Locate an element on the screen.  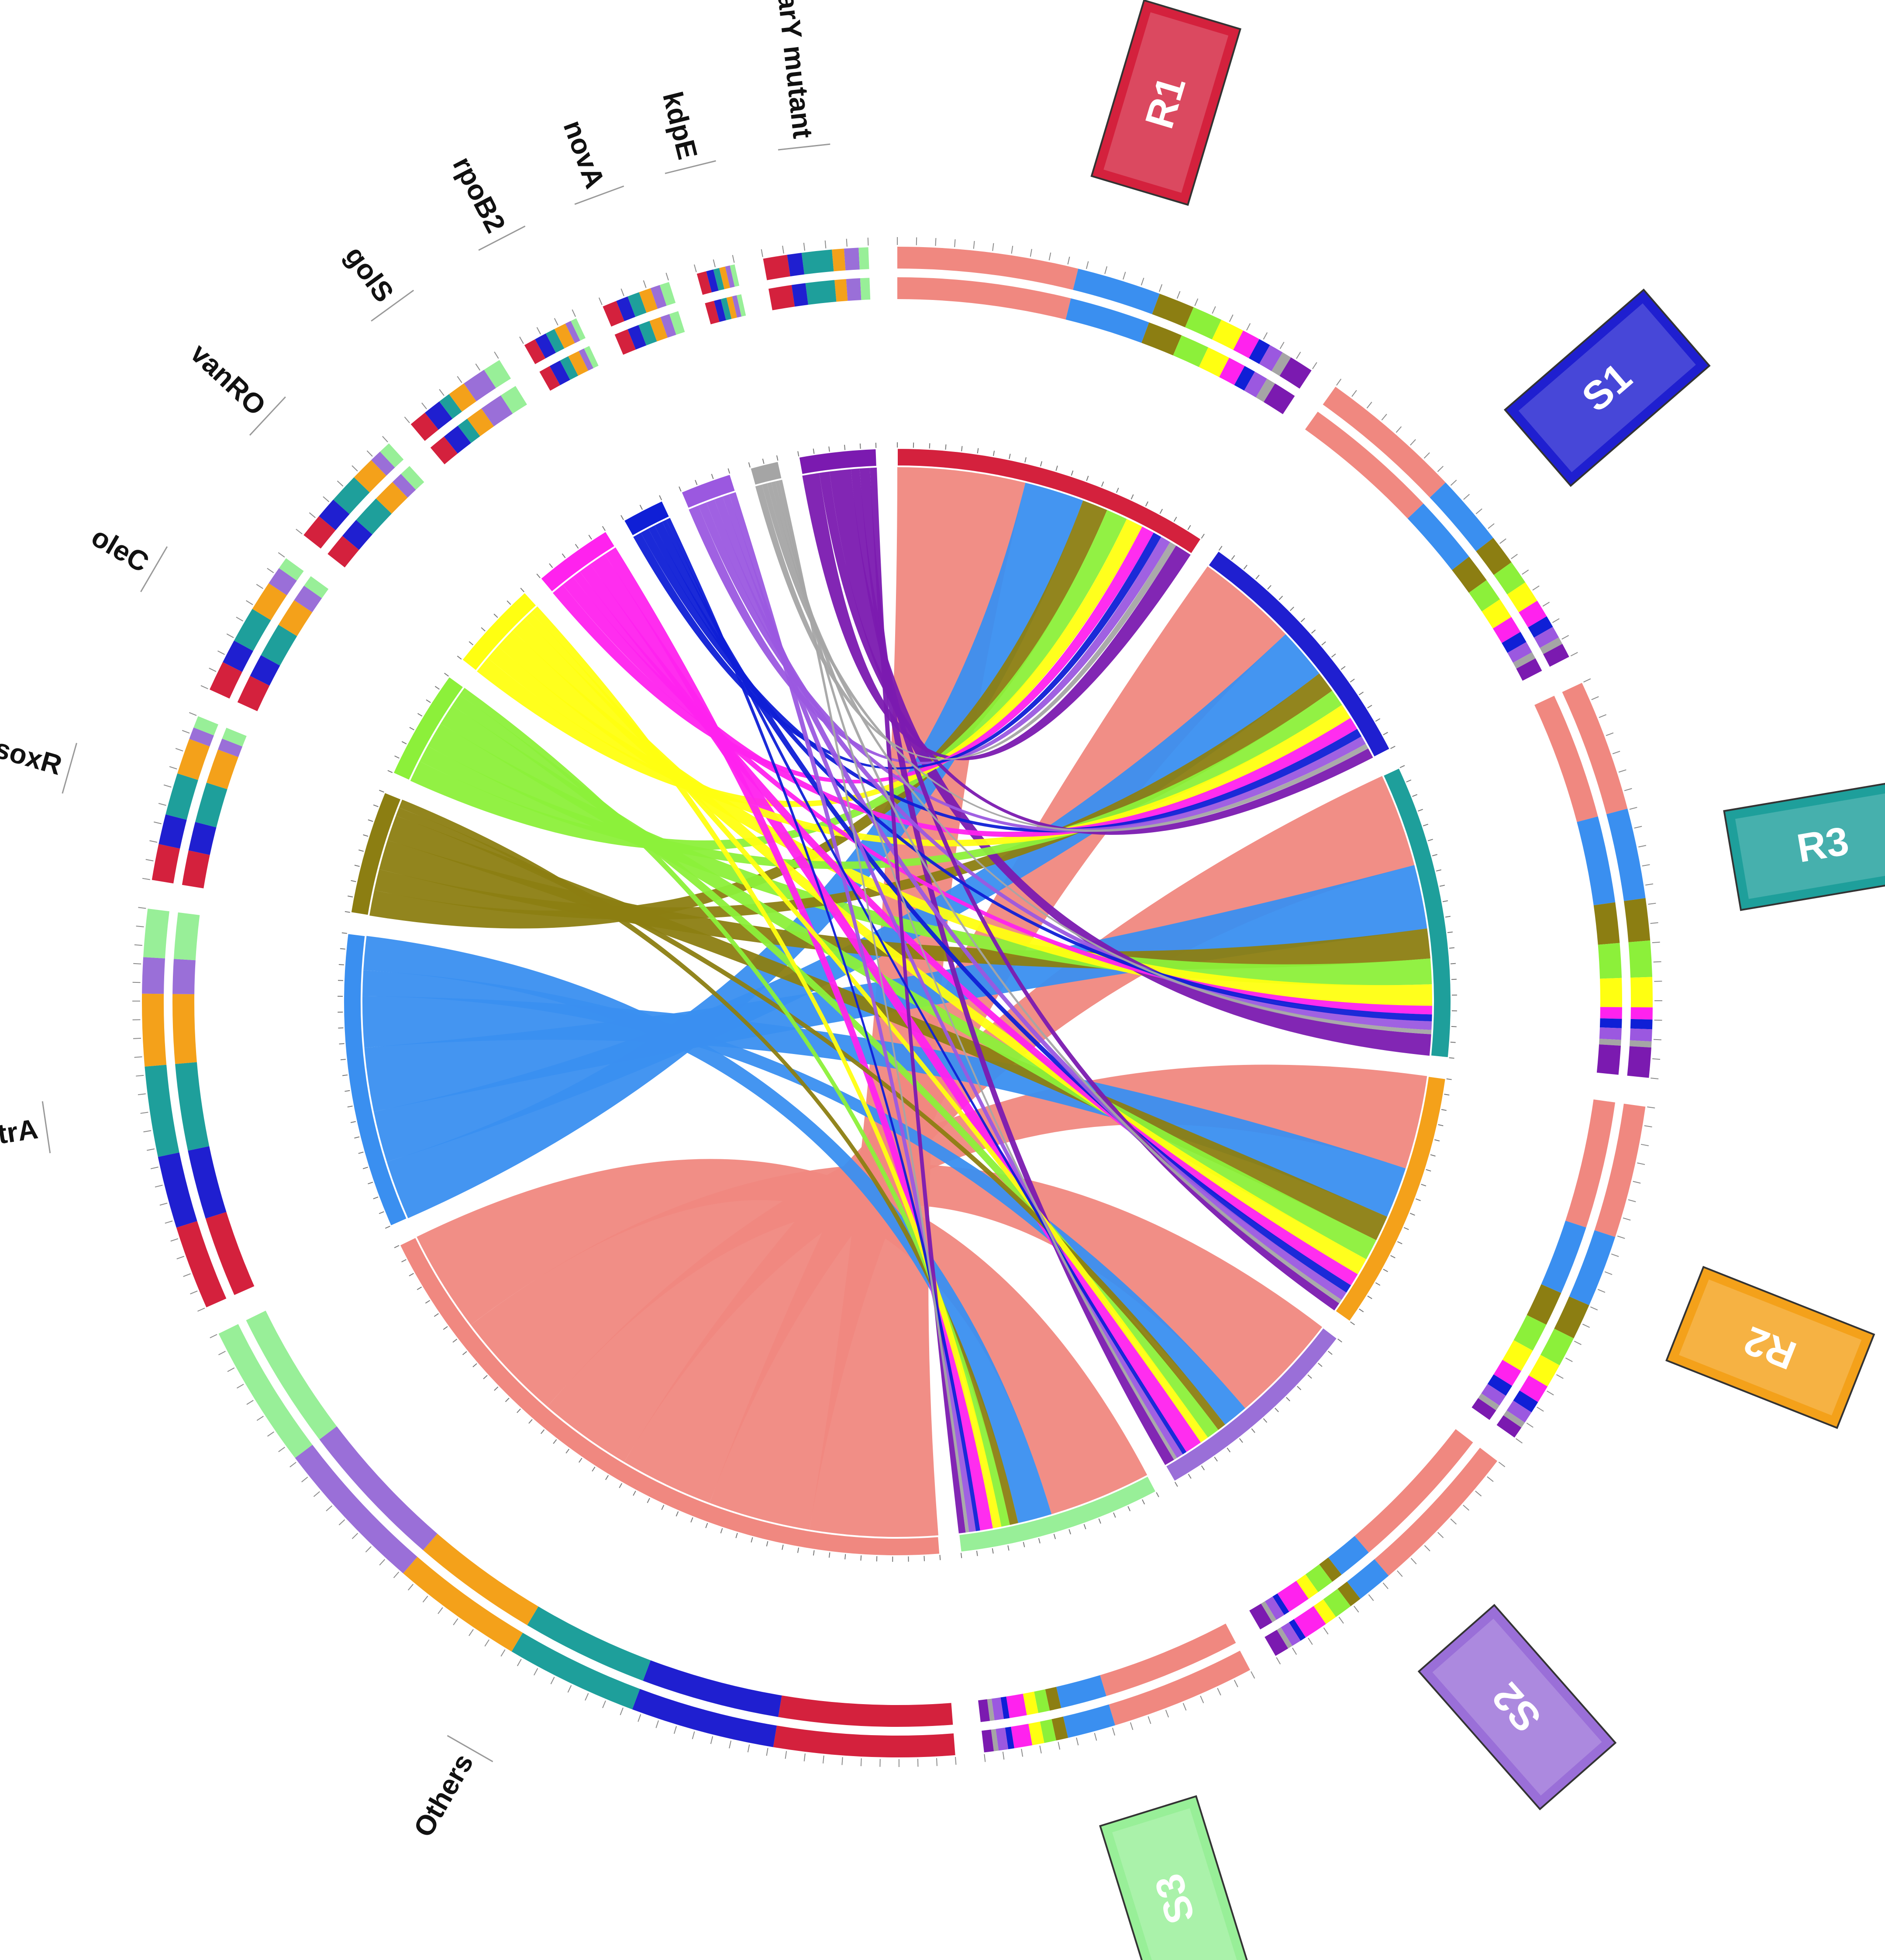
inner-arc-s2 is located at coordinates (1251, 1405).